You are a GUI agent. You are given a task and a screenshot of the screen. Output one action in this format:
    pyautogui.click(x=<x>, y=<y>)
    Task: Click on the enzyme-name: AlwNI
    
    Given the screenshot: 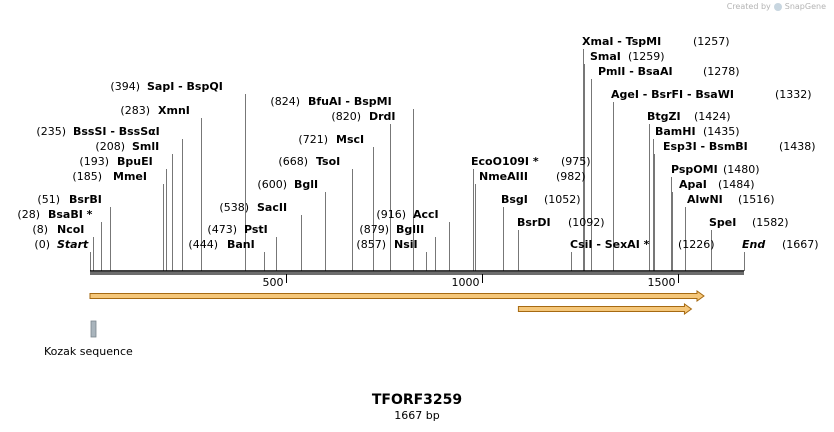 What is the action you would take?
    pyautogui.click(x=705, y=199)
    